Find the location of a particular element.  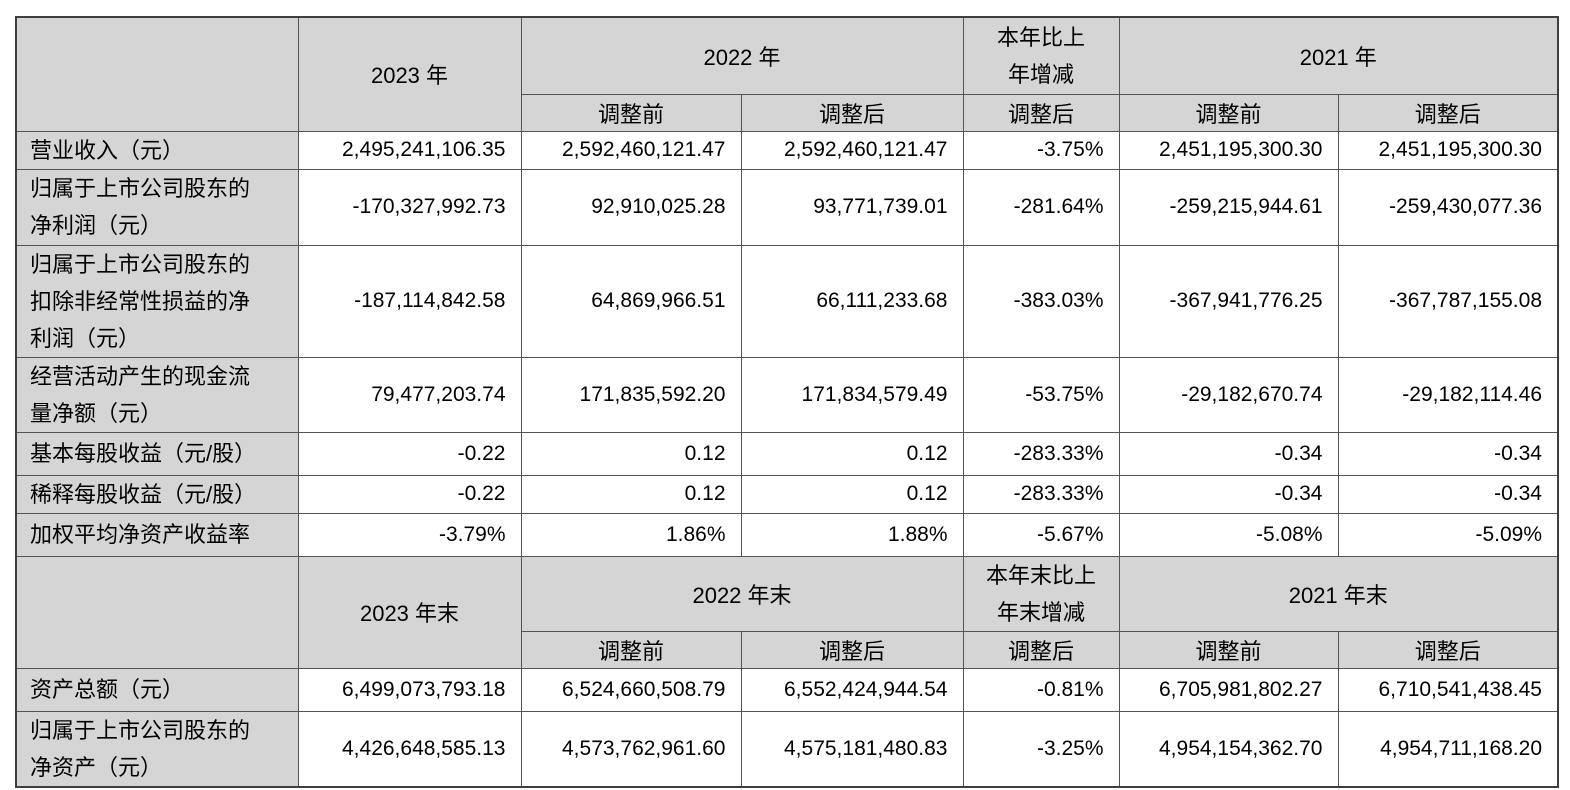

cell-value: 4,954,711,168.20 is located at coordinates (1448, 748).